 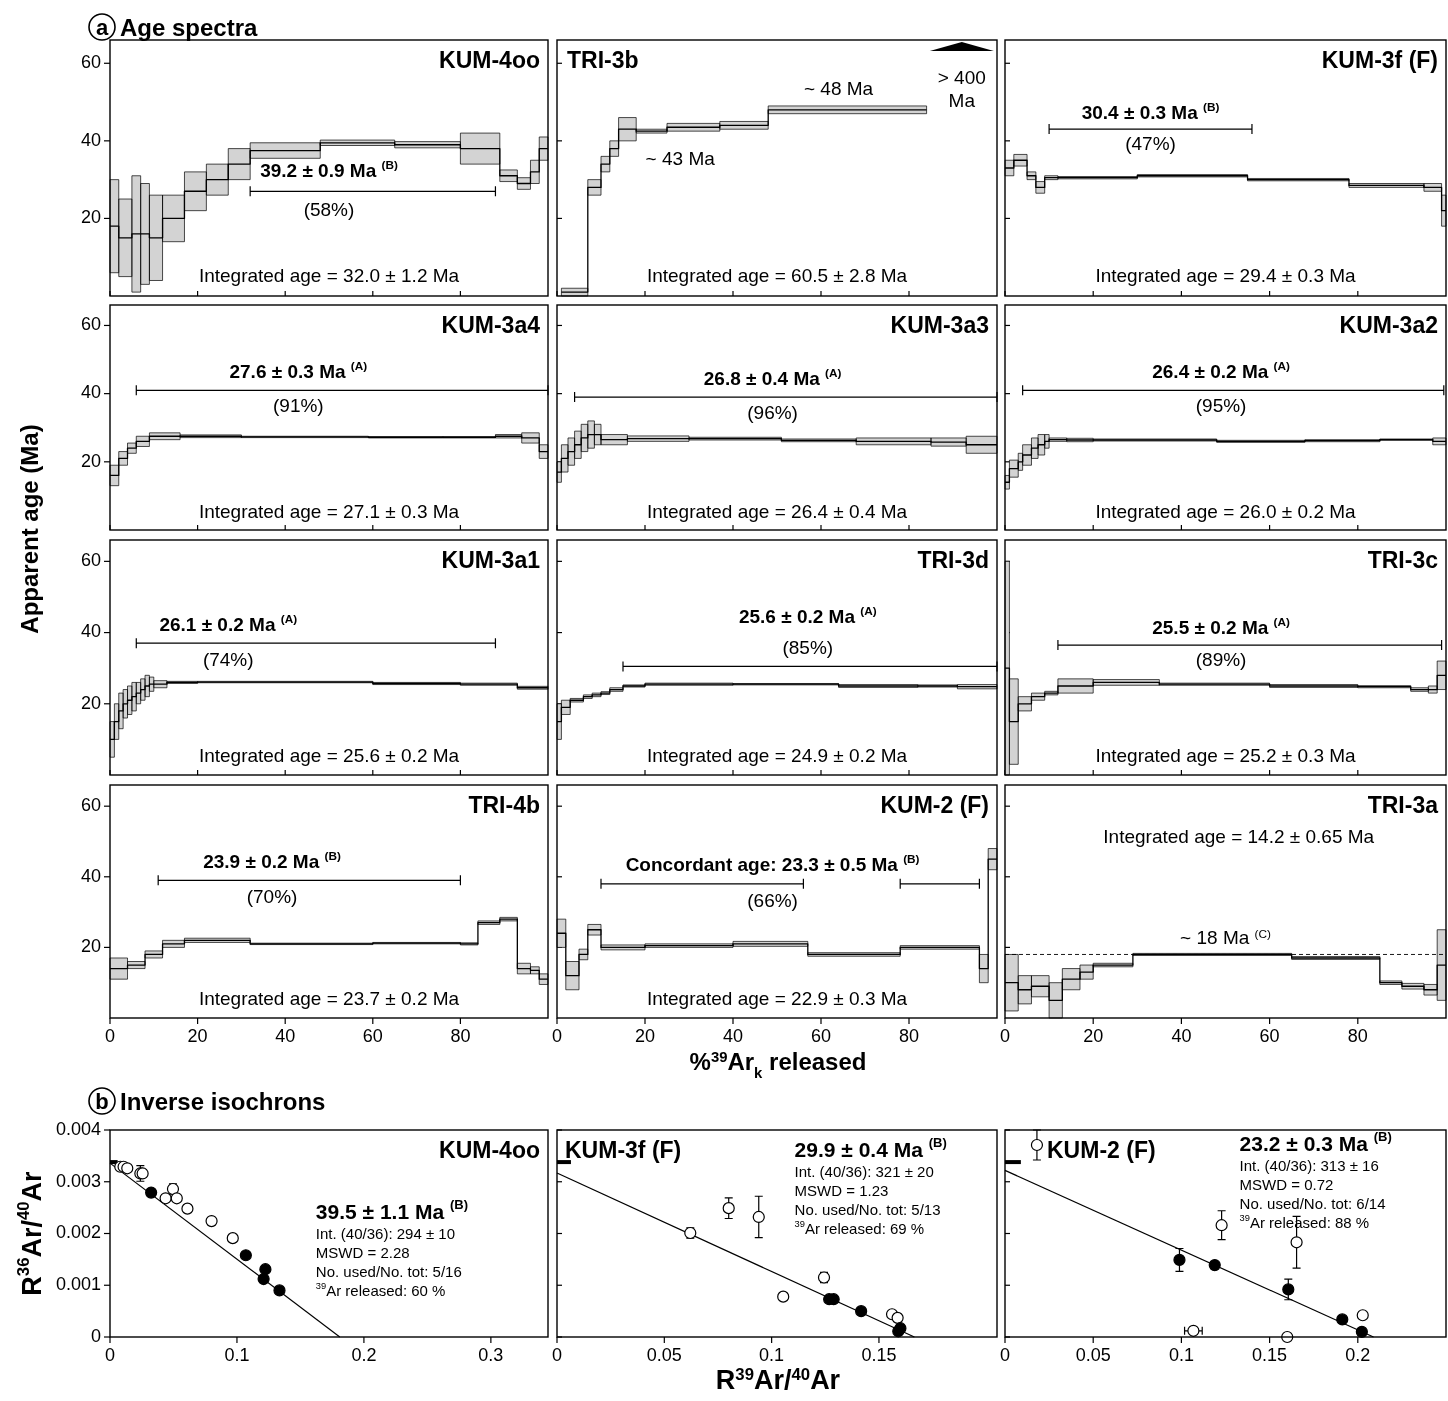 What do you see at coordinates (1403, 560) in the screenshot?
I see `chart-title: TRI-3c` at bounding box center [1403, 560].